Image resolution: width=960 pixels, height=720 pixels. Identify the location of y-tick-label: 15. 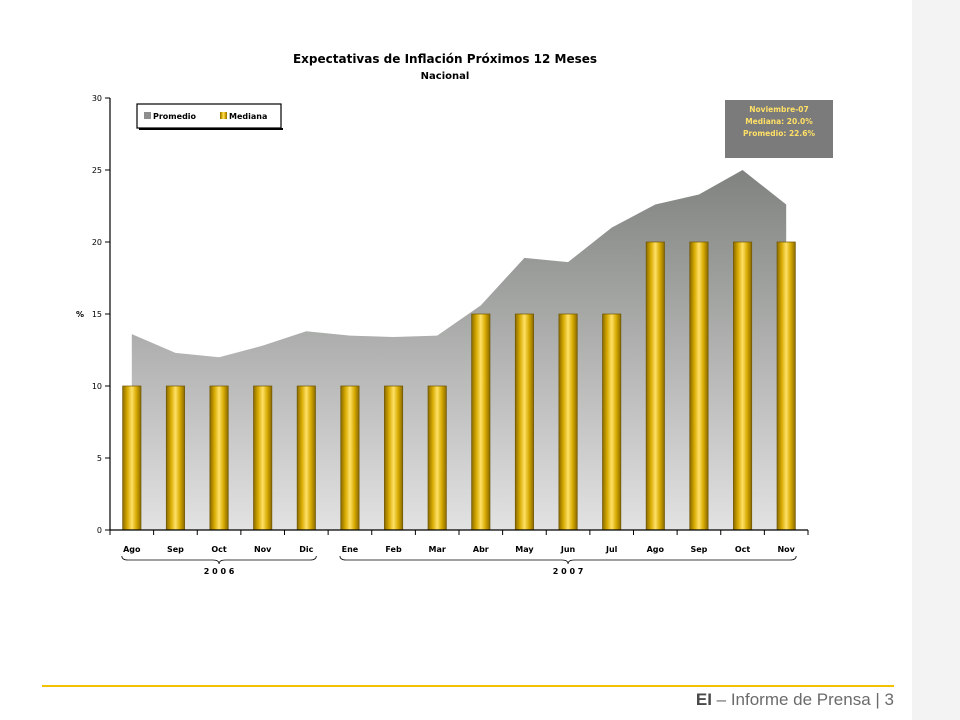
(97, 314).